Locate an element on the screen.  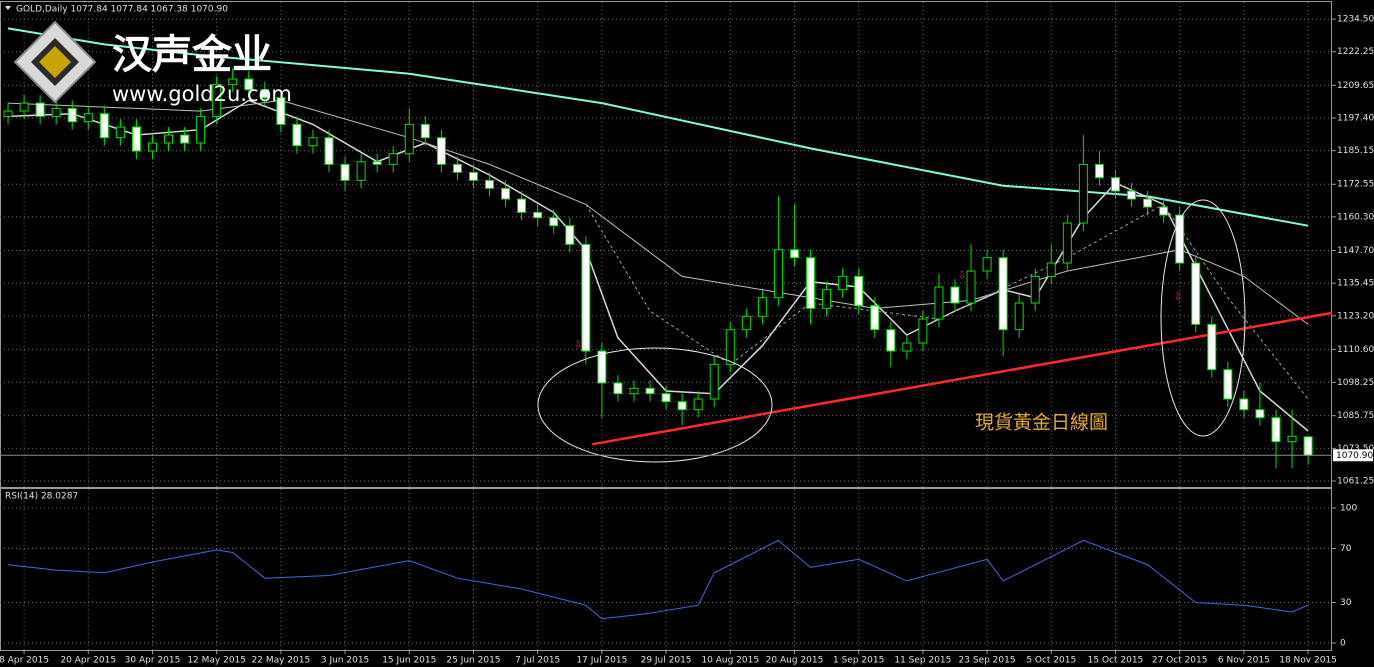
x-tick-label: 7 Jul 2015 is located at coordinates (537, 661).